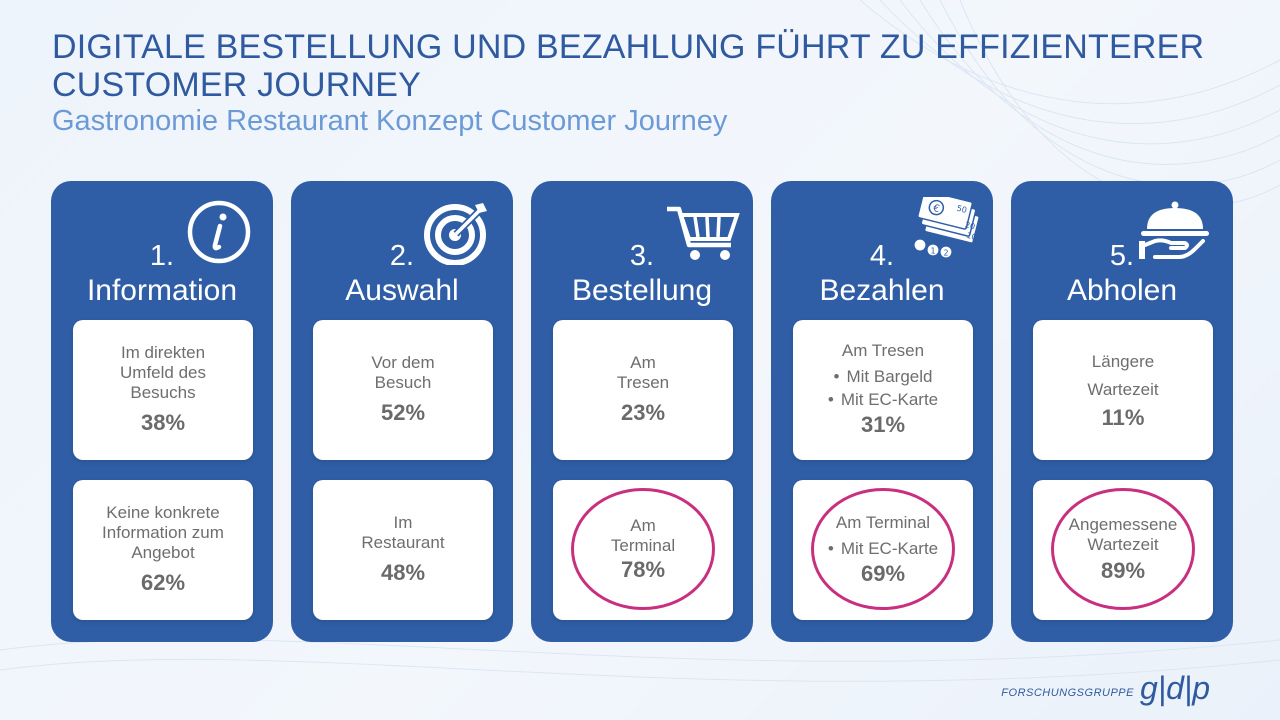 Image resolution: width=1280 pixels, height=720 pixels. Describe the element at coordinates (402, 290) in the screenshot. I see `step-title: Auswahl` at that location.